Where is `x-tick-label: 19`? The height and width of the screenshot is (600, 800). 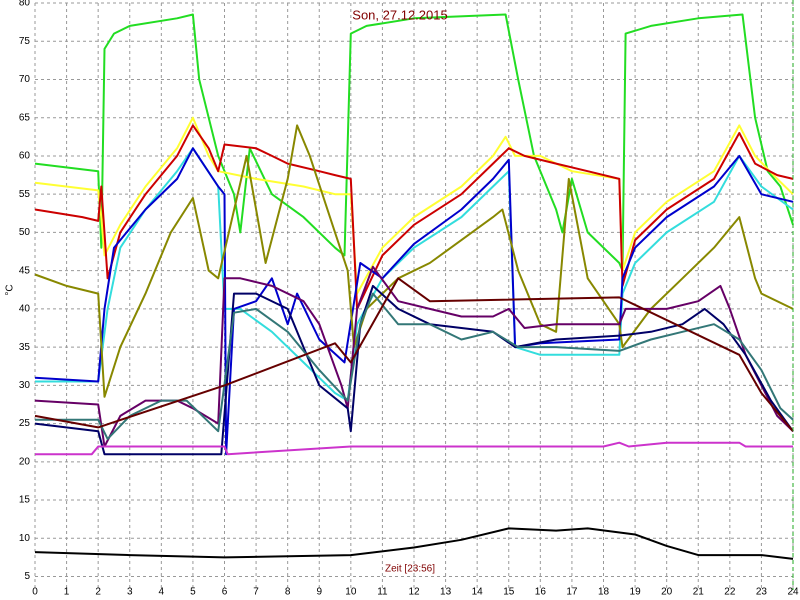
x-tick-label: 19 is located at coordinates (636, 592).